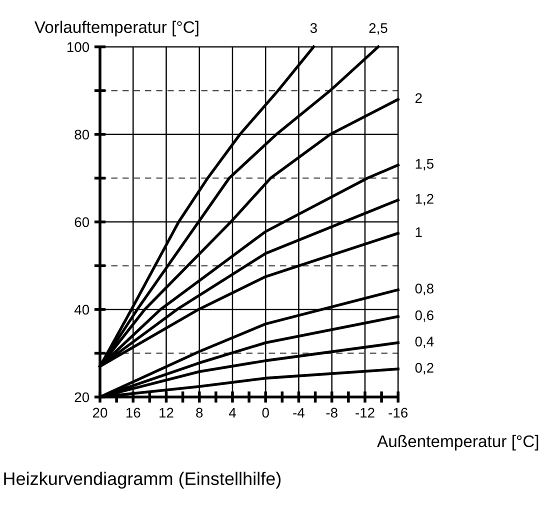 This screenshot has height=509, width=542. What do you see at coordinates (82, 397) in the screenshot?
I see `y-tick-label: 20` at bounding box center [82, 397].